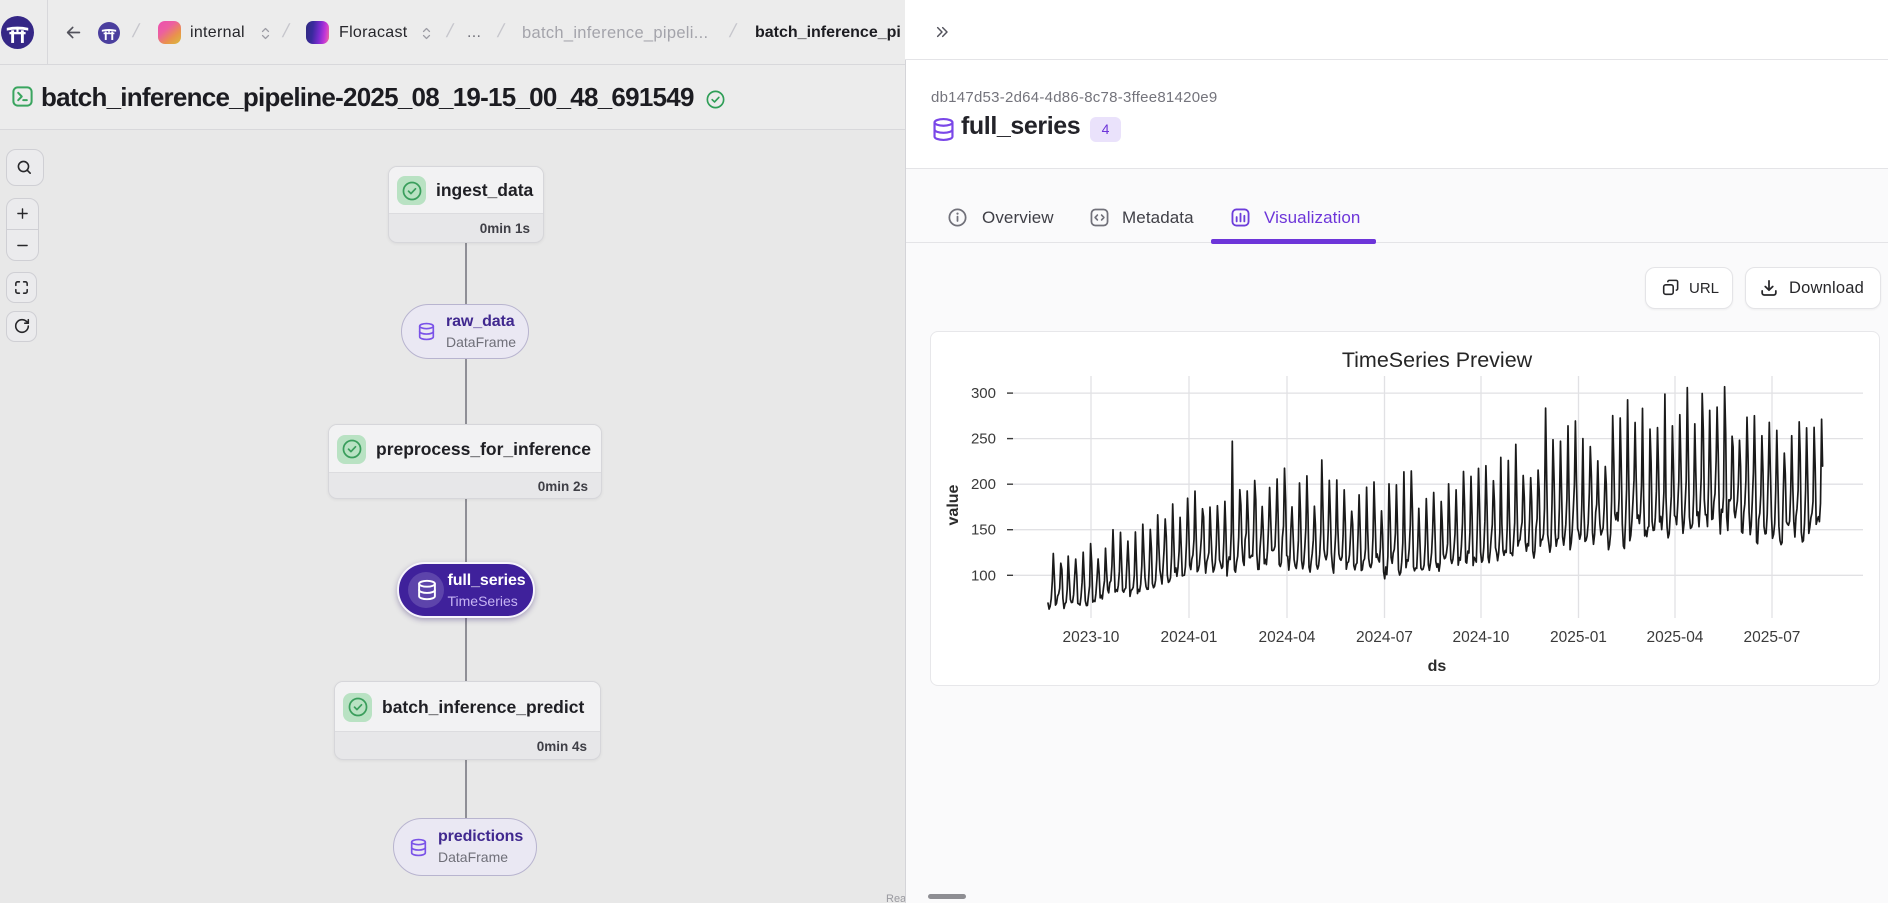  Describe the element at coordinates (1437, 666) in the screenshot. I see `svg-text: ds` at that location.